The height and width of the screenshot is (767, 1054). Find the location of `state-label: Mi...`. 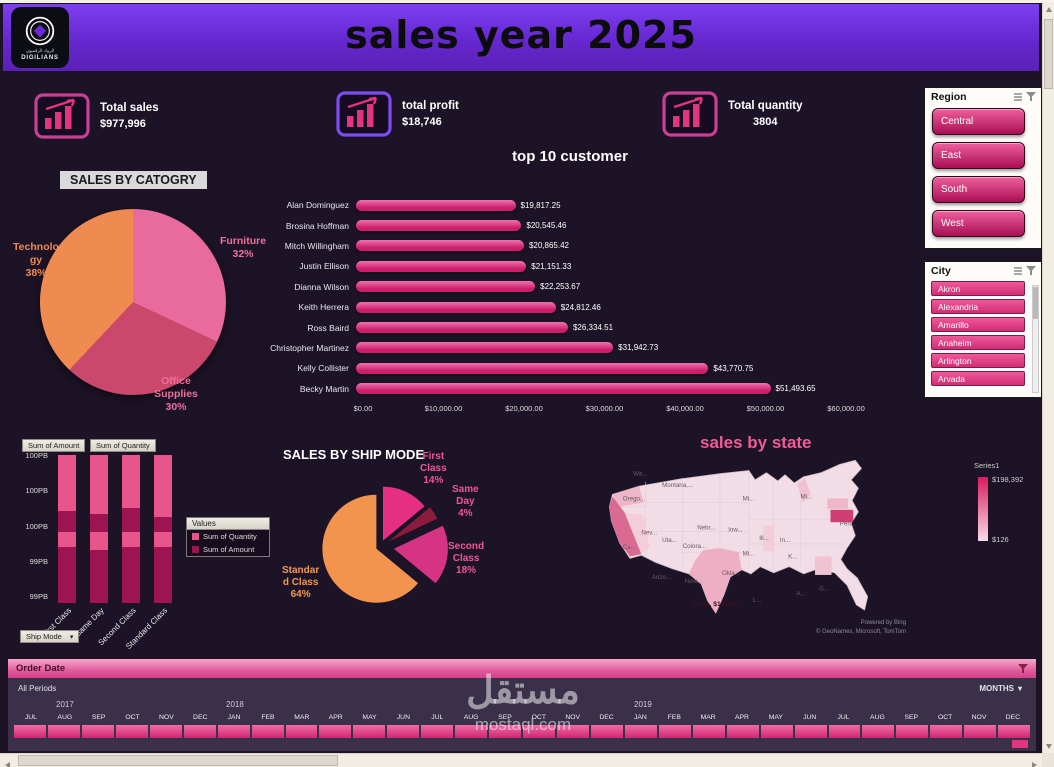

state-label: Mi... is located at coordinates (749, 499).